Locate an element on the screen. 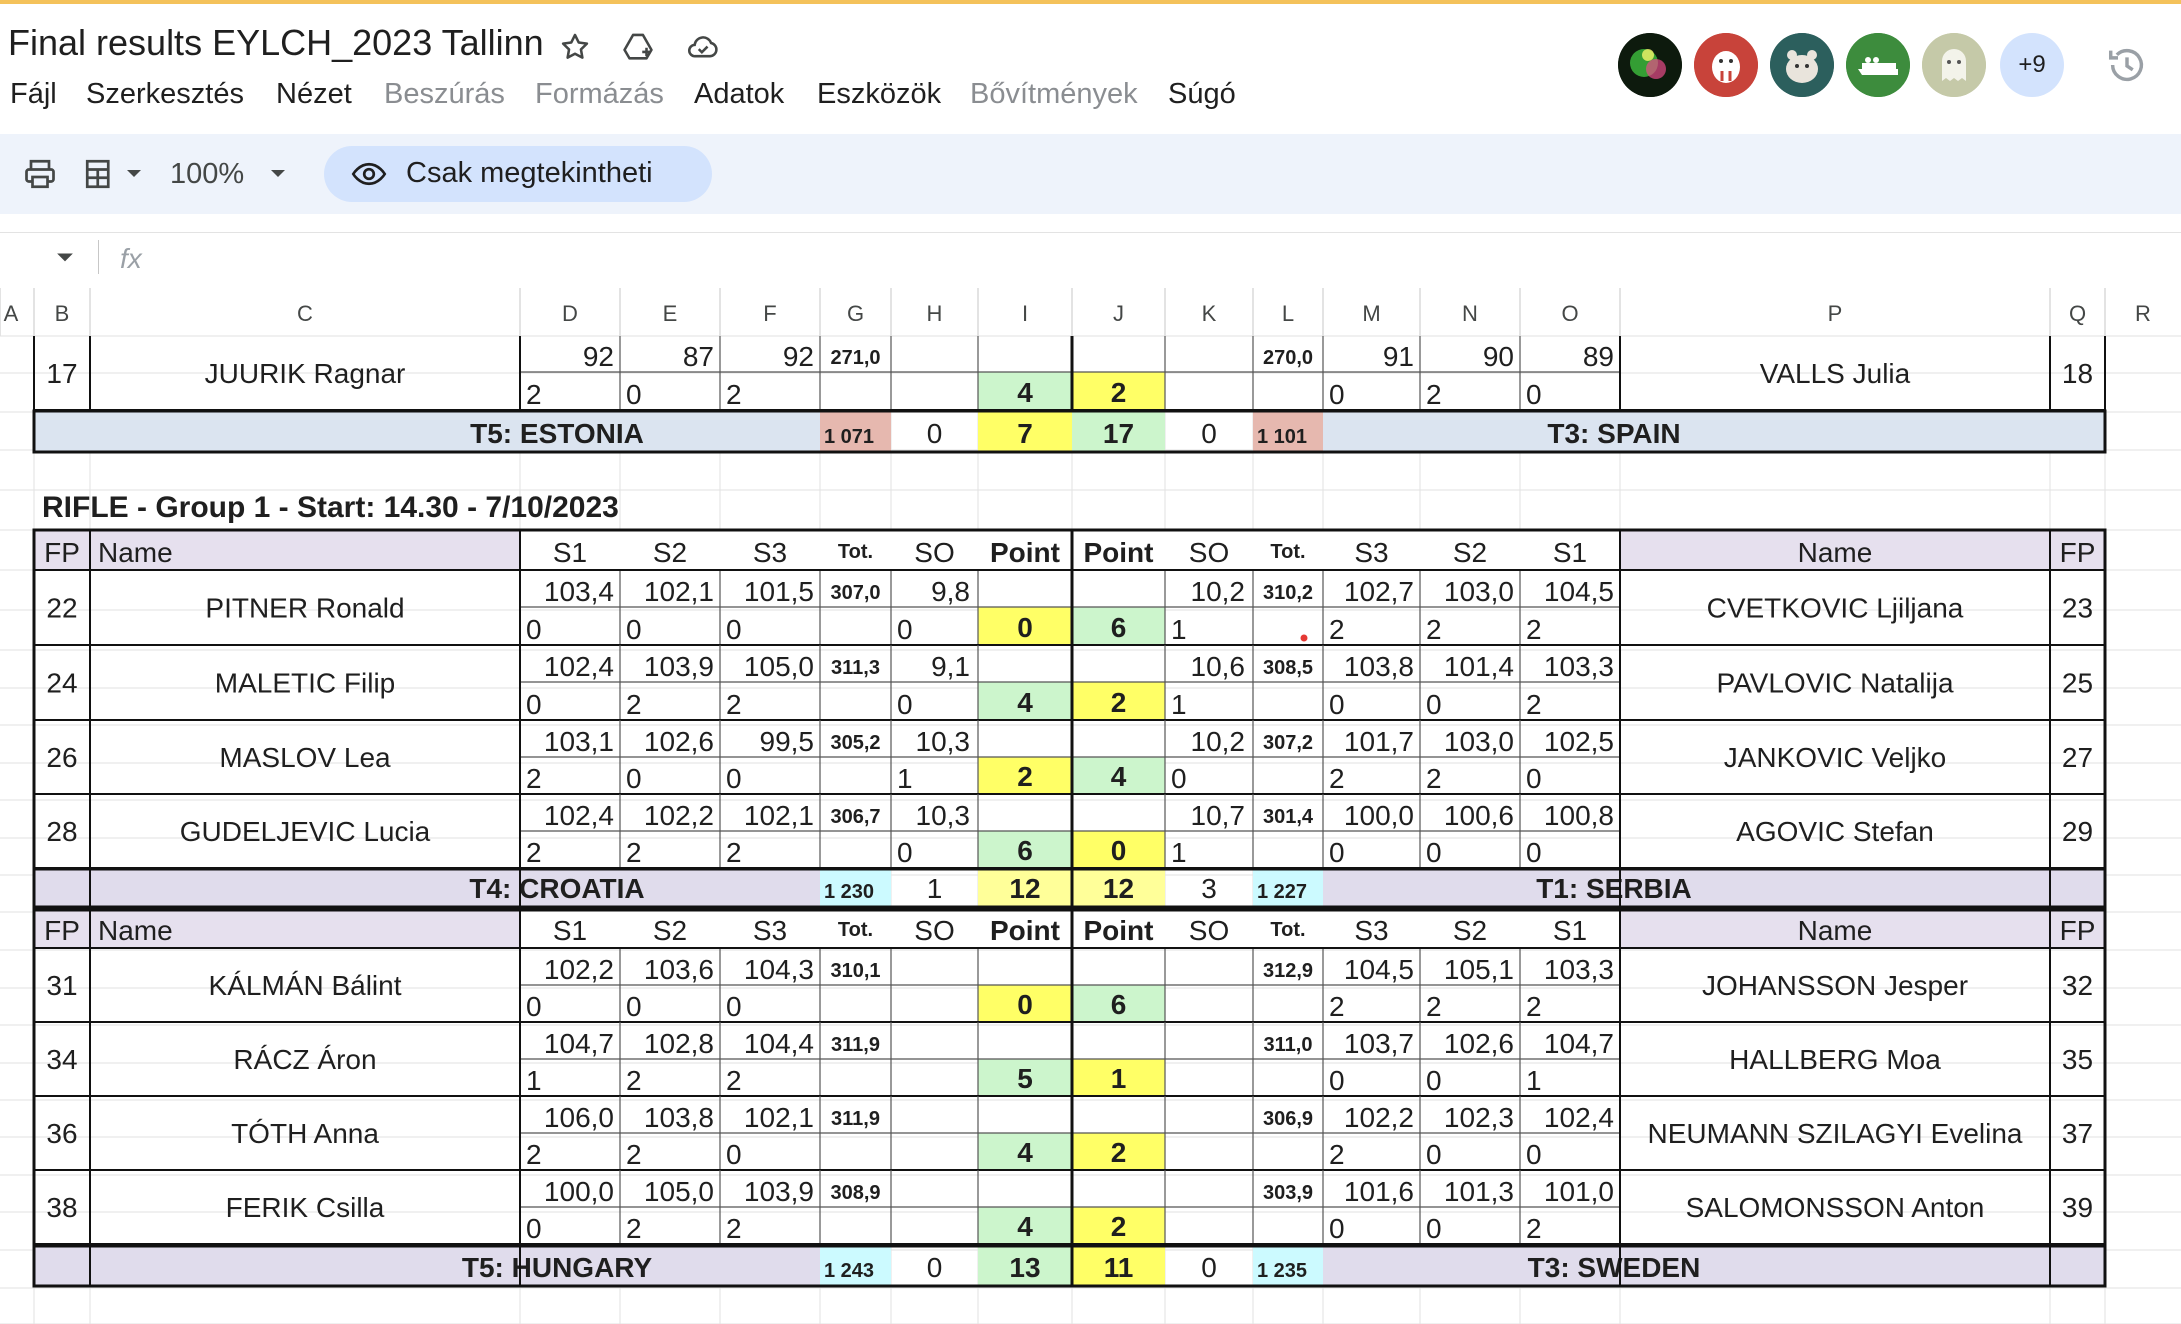  more-collaborators-button: +9 is located at coordinates (2032, 65).